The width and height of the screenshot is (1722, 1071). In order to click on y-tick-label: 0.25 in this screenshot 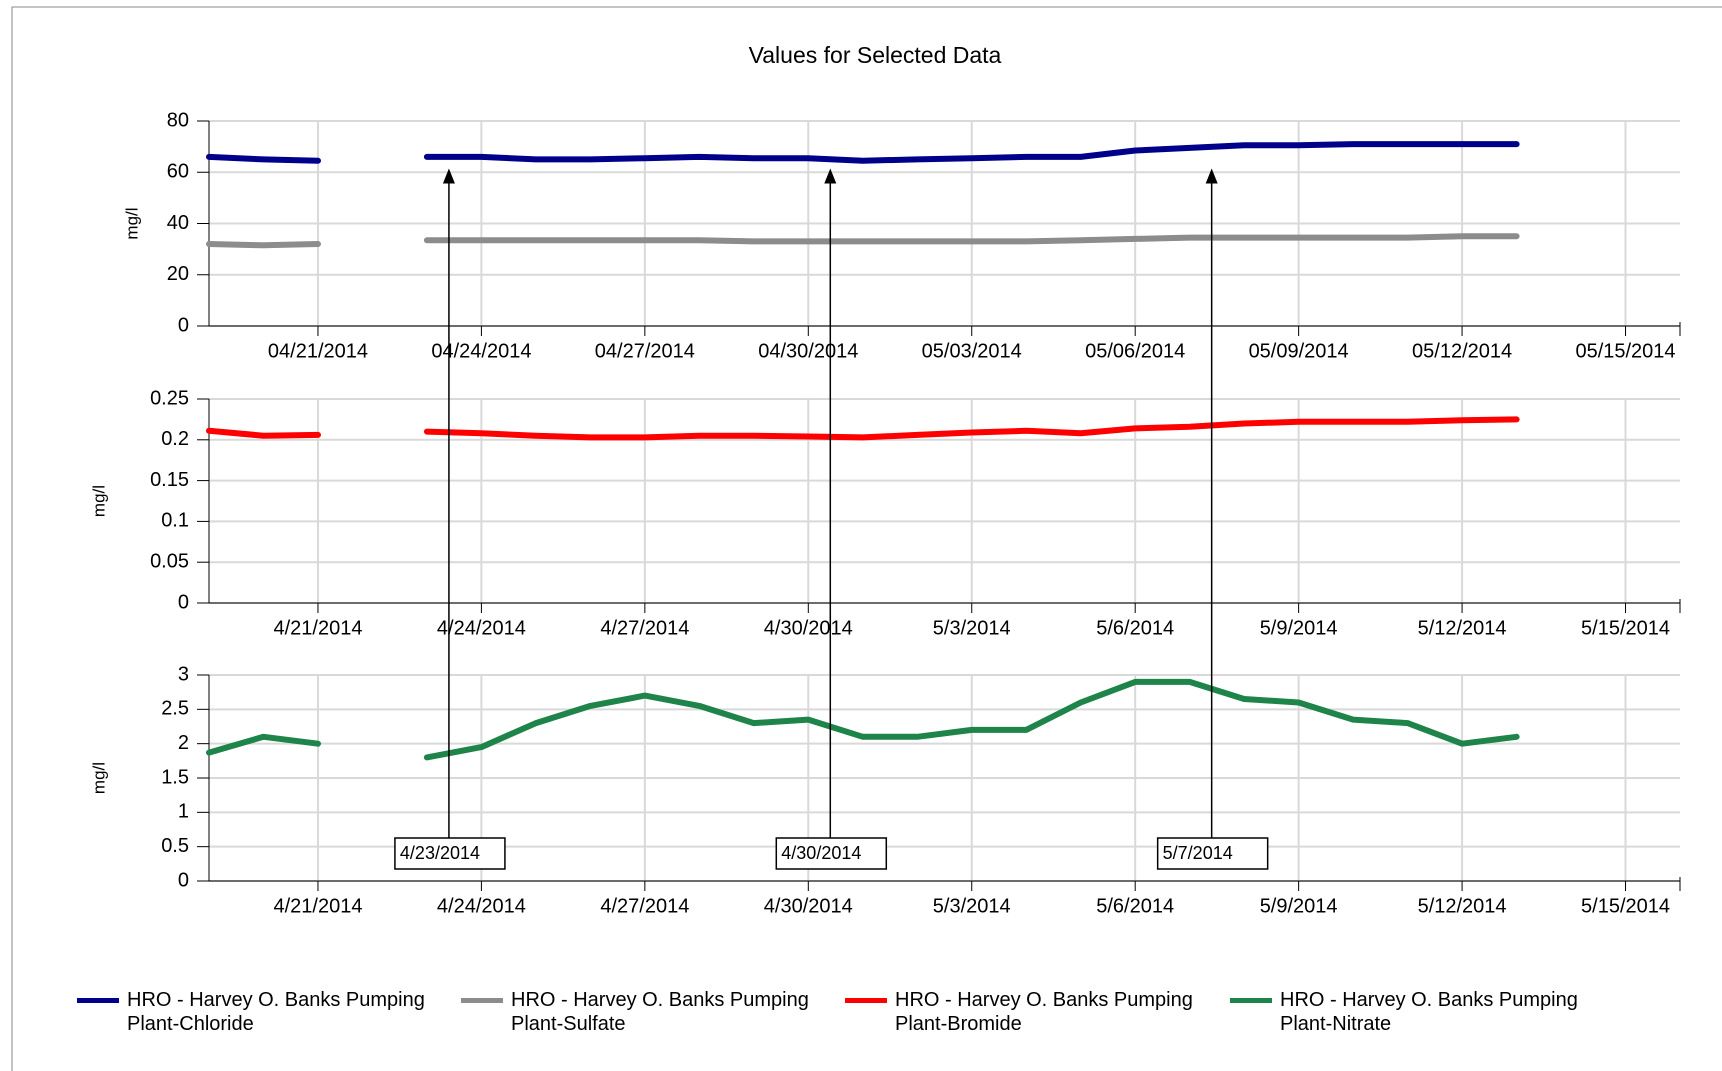, I will do `click(169, 398)`.